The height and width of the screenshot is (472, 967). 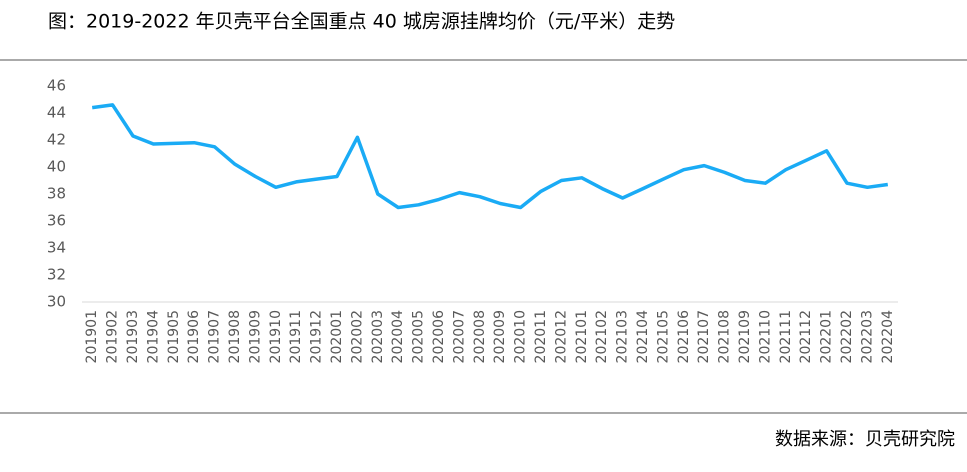 What do you see at coordinates (56, 194) in the screenshot?
I see `y-tick-label: 38` at bounding box center [56, 194].